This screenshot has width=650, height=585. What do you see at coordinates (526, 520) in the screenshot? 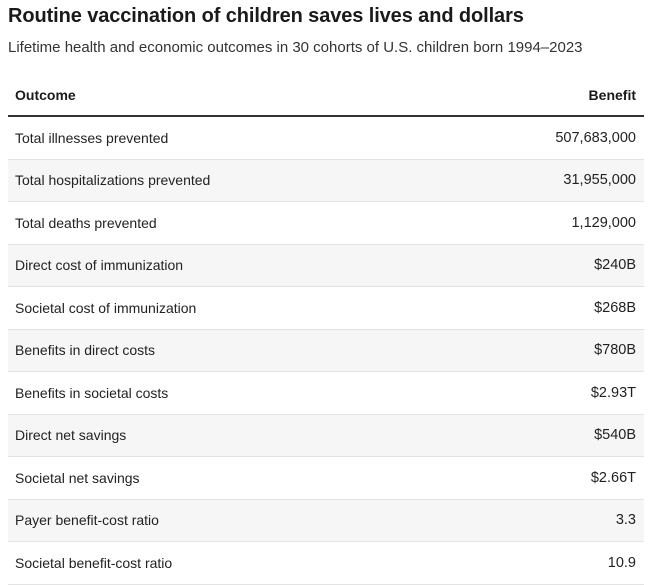
I see `benefit-cell: 3.3` at bounding box center [526, 520].